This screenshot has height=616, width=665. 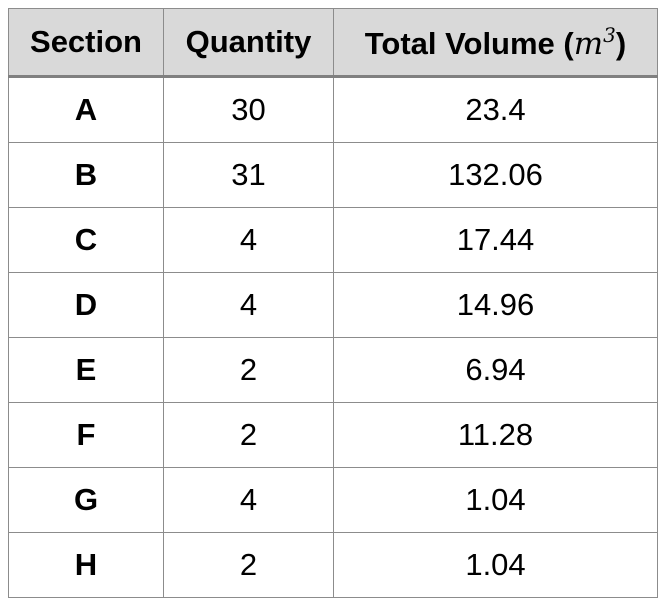 What do you see at coordinates (568, 43) in the screenshot?
I see `header-volume-open-paren: (` at bounding box center [568, 43].